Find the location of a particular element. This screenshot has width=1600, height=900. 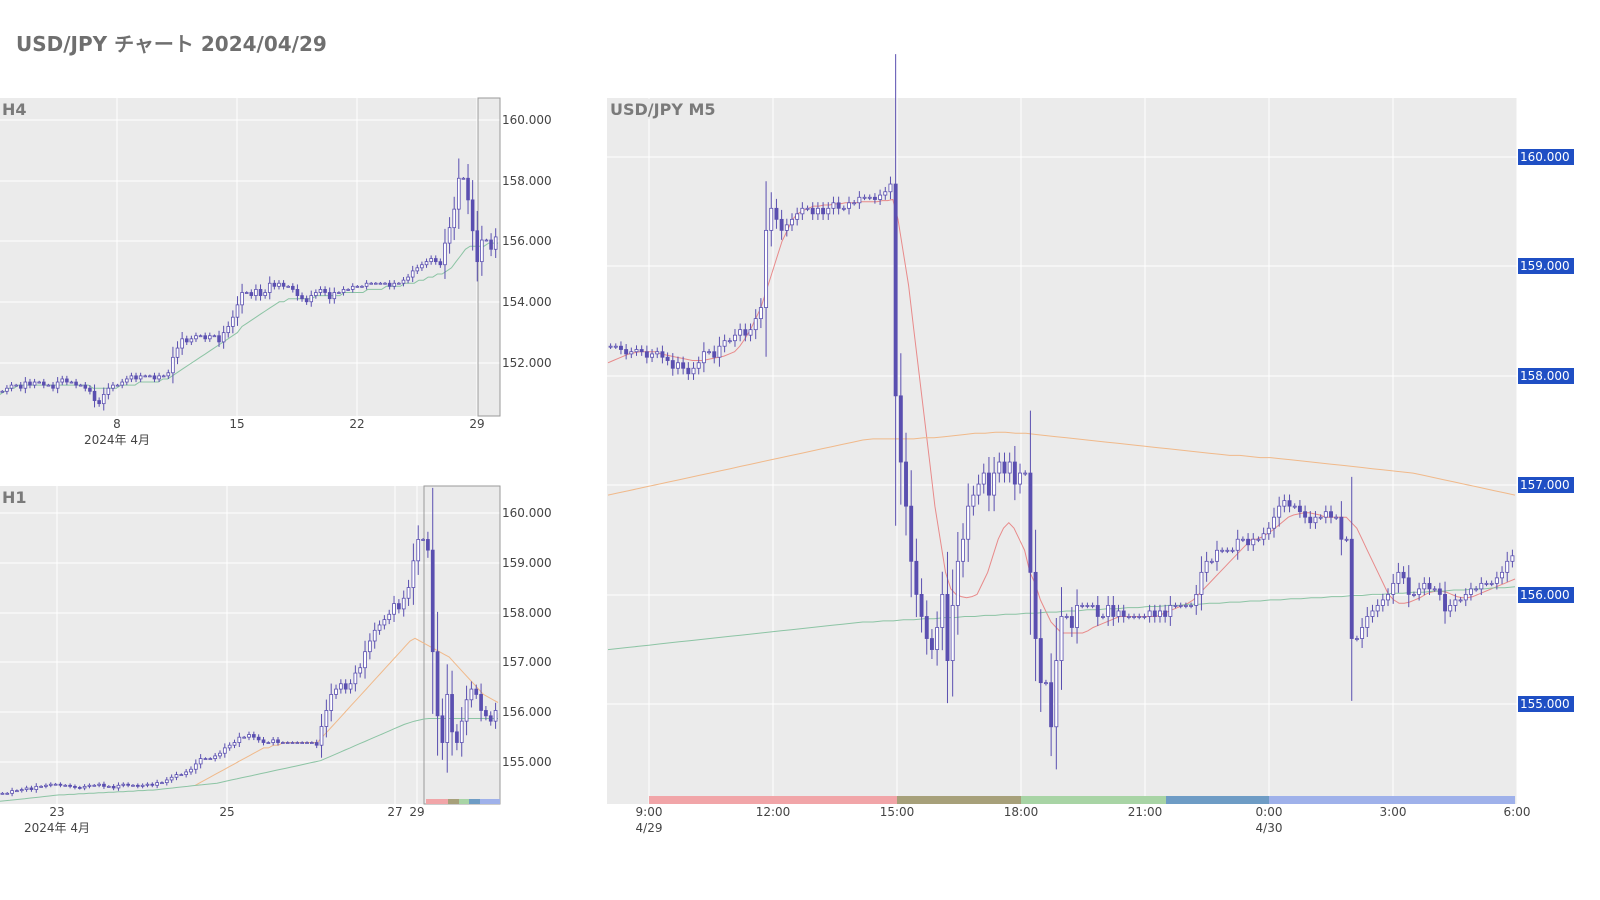

m5-label-bg is located at coordinates (661, 109).